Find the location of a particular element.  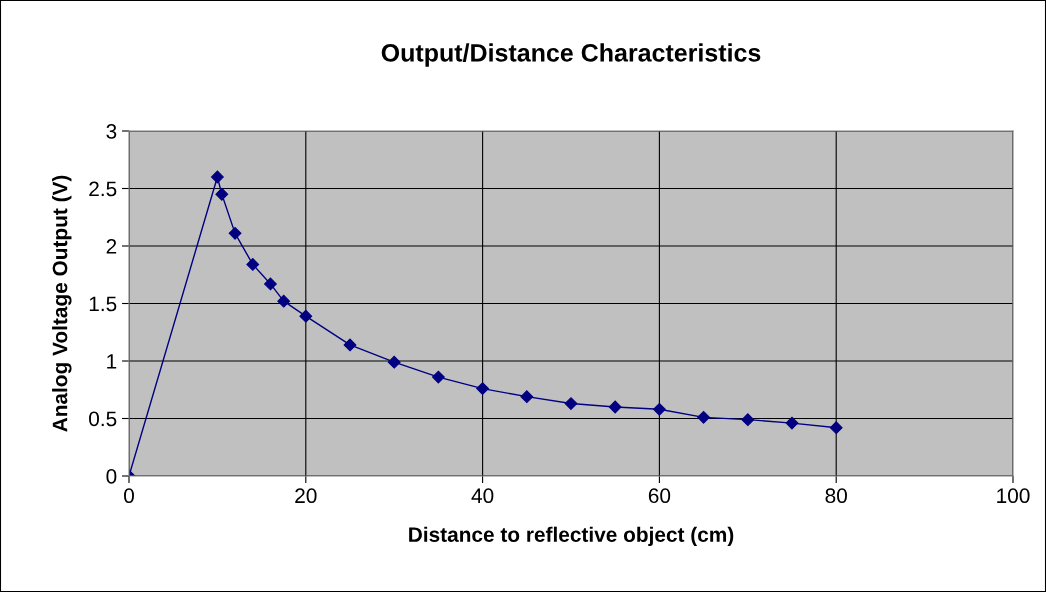

y-tick-label: 0.5 is located at coordinates (103, 419).